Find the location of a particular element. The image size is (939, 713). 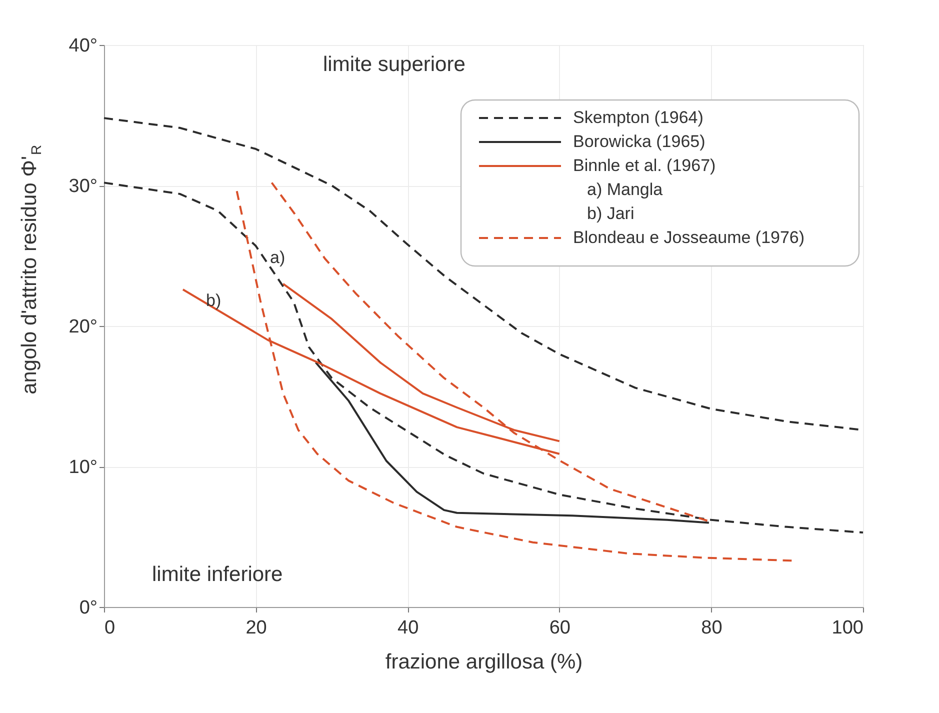

y-tick-label: 0° is located at coordinates (88, 608).